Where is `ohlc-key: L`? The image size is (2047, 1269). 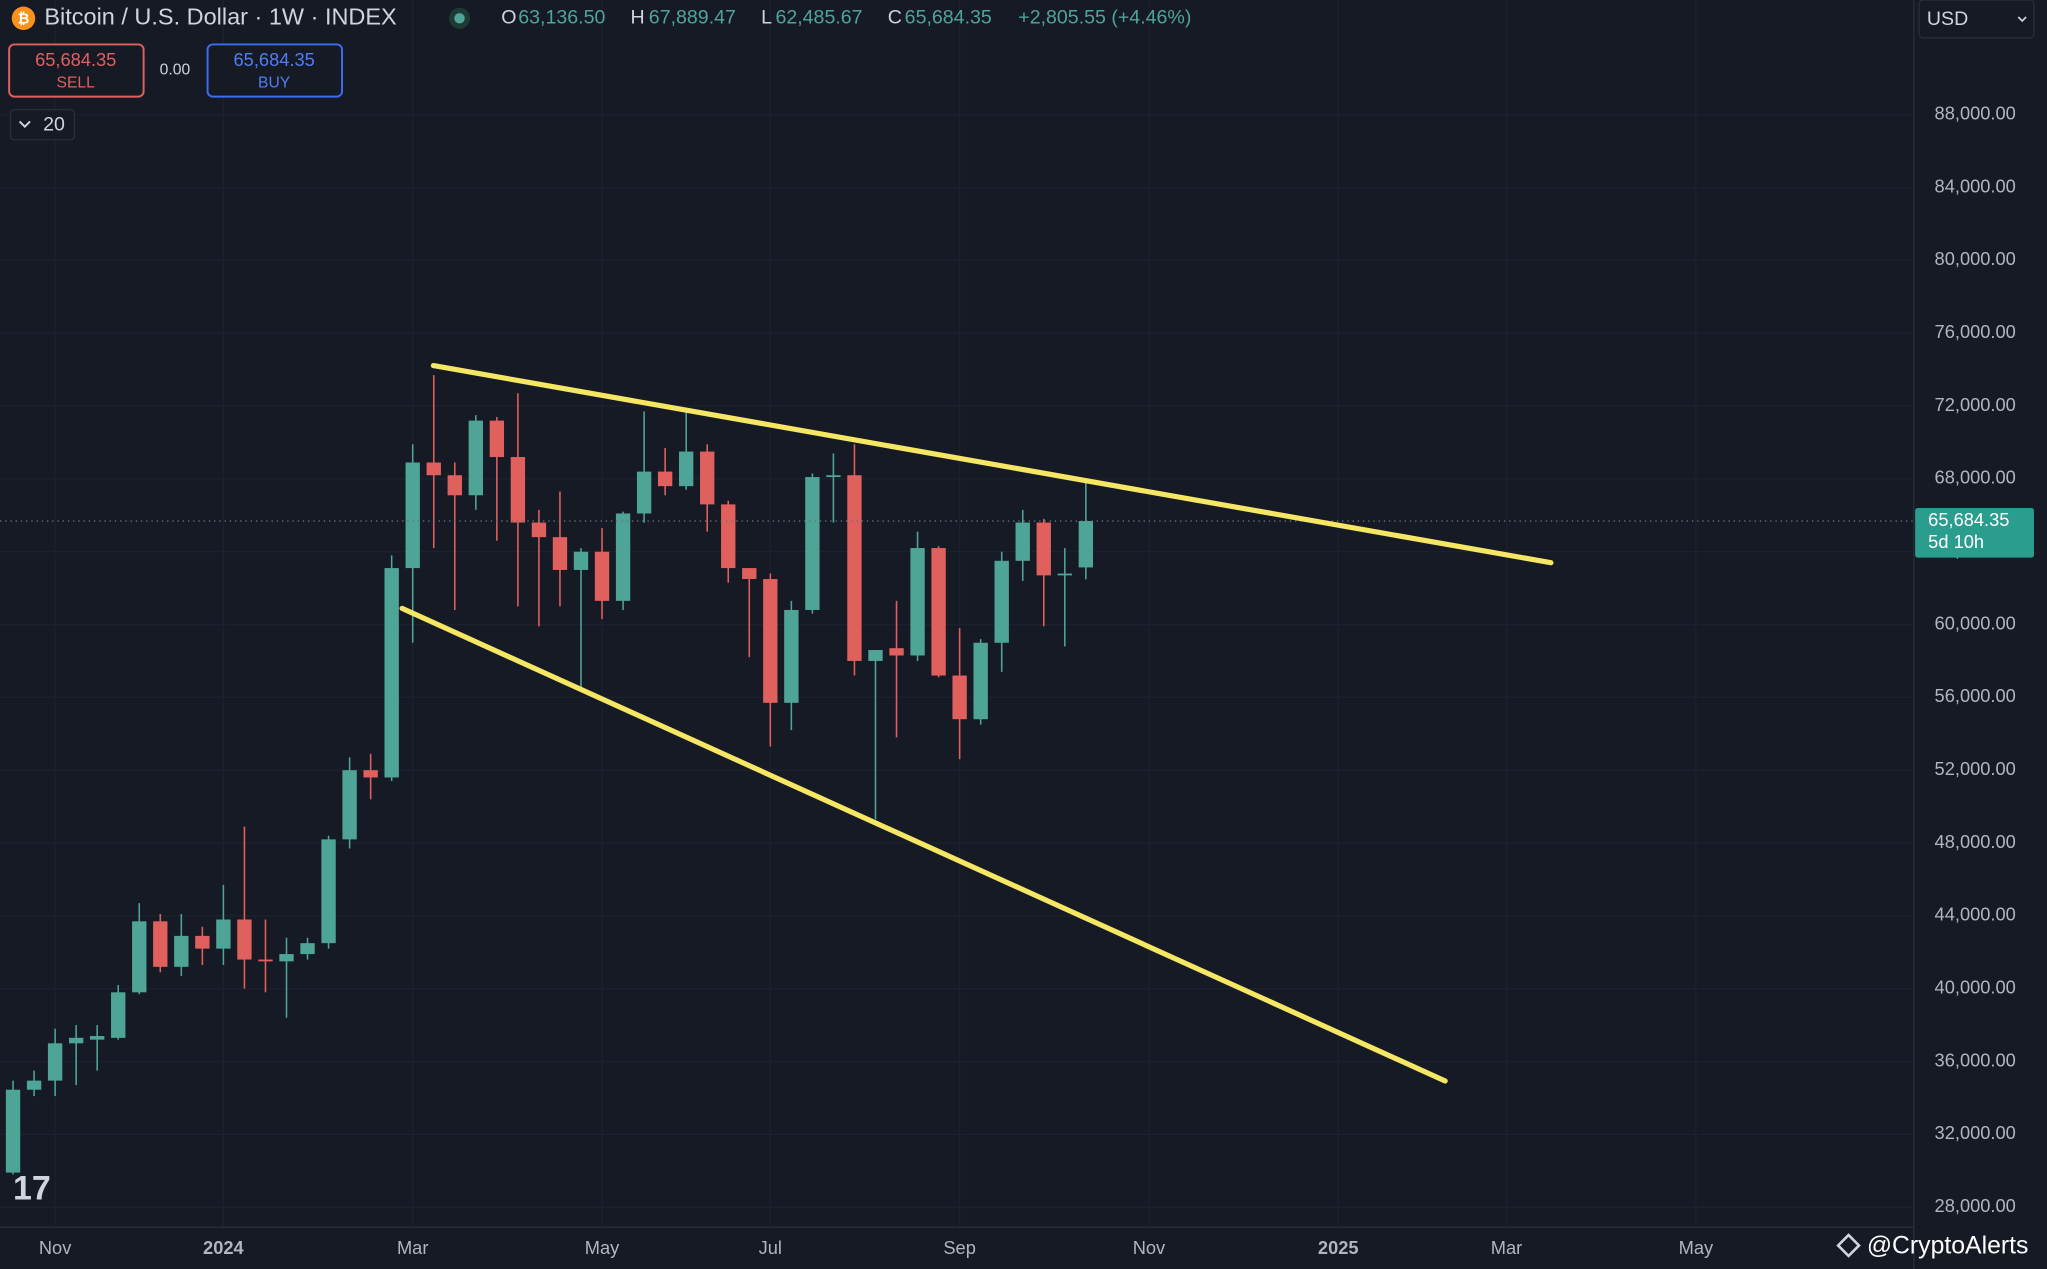
ohlc-key: L is located at coordinates (766, 17).